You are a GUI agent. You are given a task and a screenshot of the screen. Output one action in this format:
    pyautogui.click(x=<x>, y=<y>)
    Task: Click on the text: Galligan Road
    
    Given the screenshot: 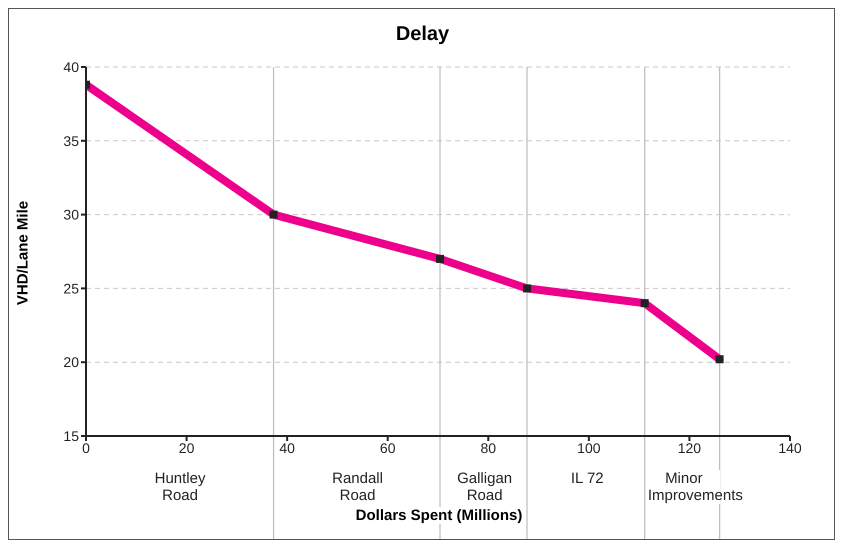 What is the action you would take?
    pyautogui.click(x=484, y=487)
    